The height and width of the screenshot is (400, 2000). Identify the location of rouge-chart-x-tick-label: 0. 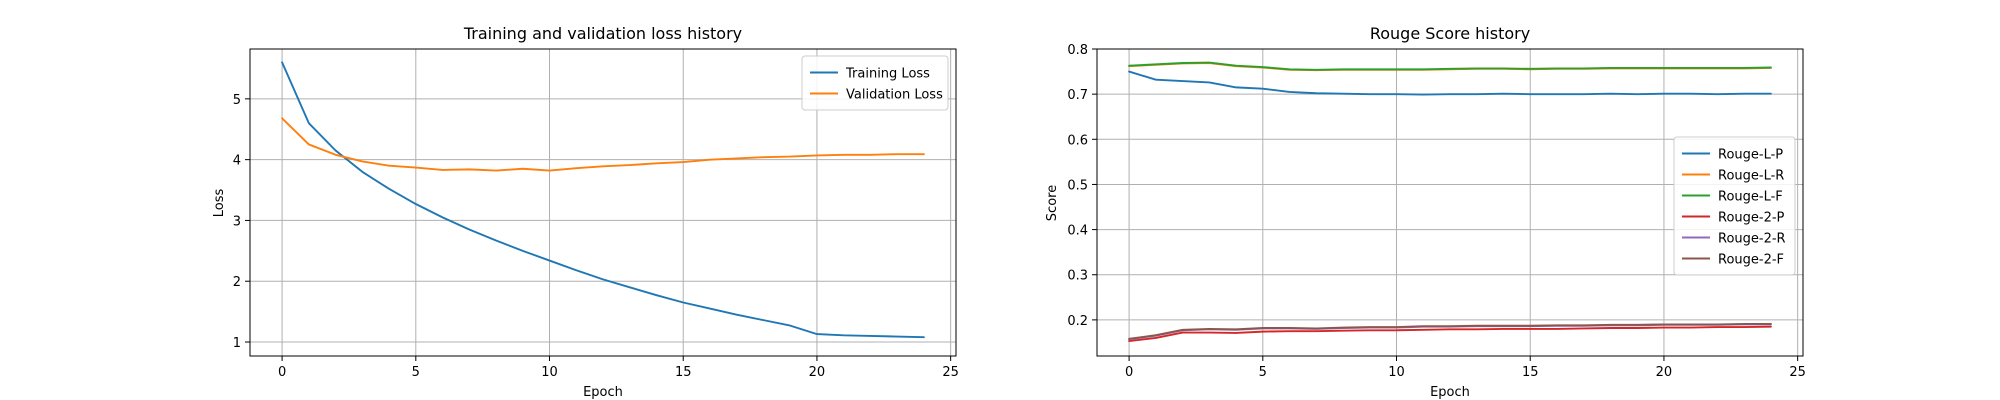
(1129, 372).